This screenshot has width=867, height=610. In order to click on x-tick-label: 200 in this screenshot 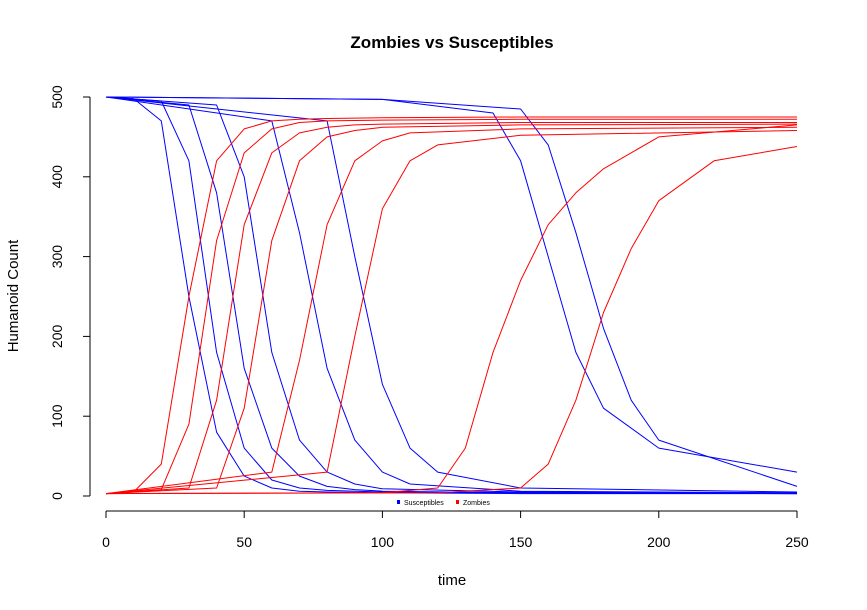, I will do `click(659, 542)`.